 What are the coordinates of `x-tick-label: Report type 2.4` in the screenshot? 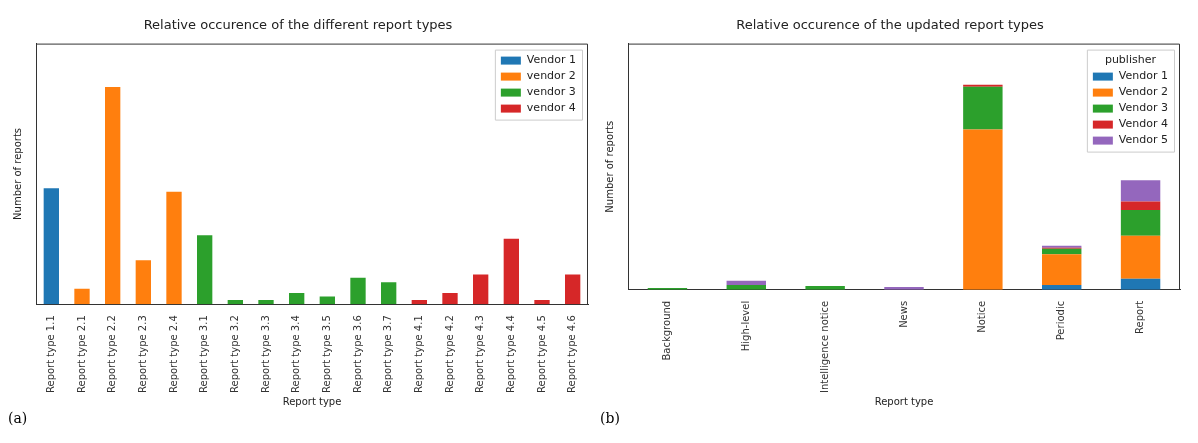 It's located at (173, 354).